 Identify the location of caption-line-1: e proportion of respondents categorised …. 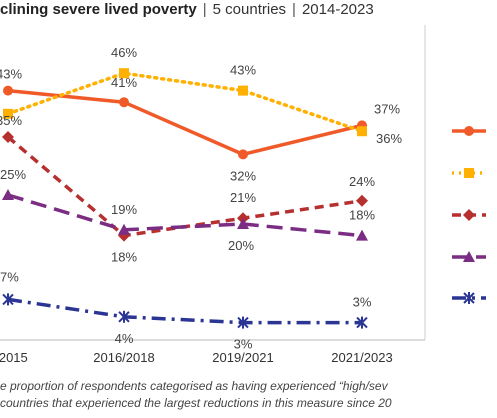
(194, 386).